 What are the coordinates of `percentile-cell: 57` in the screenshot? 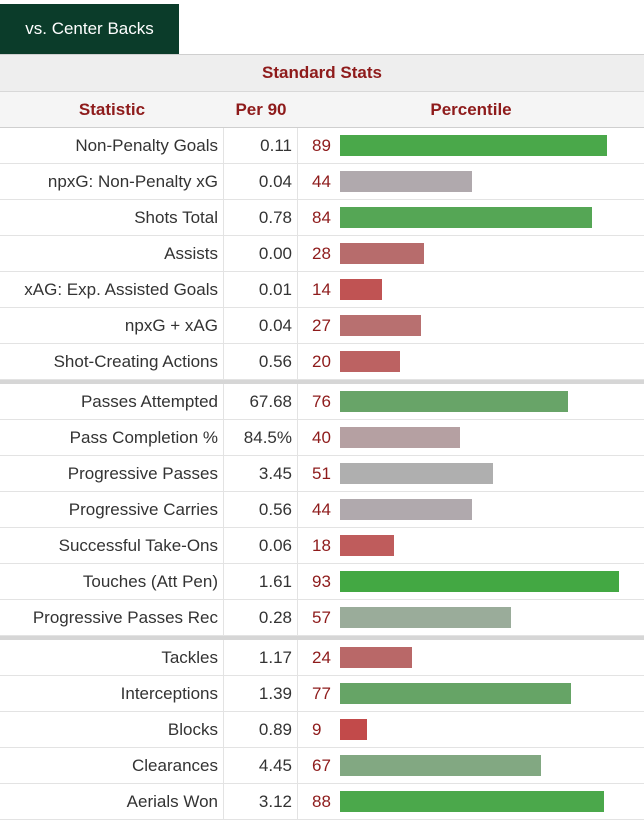 It's located at (471, 617).